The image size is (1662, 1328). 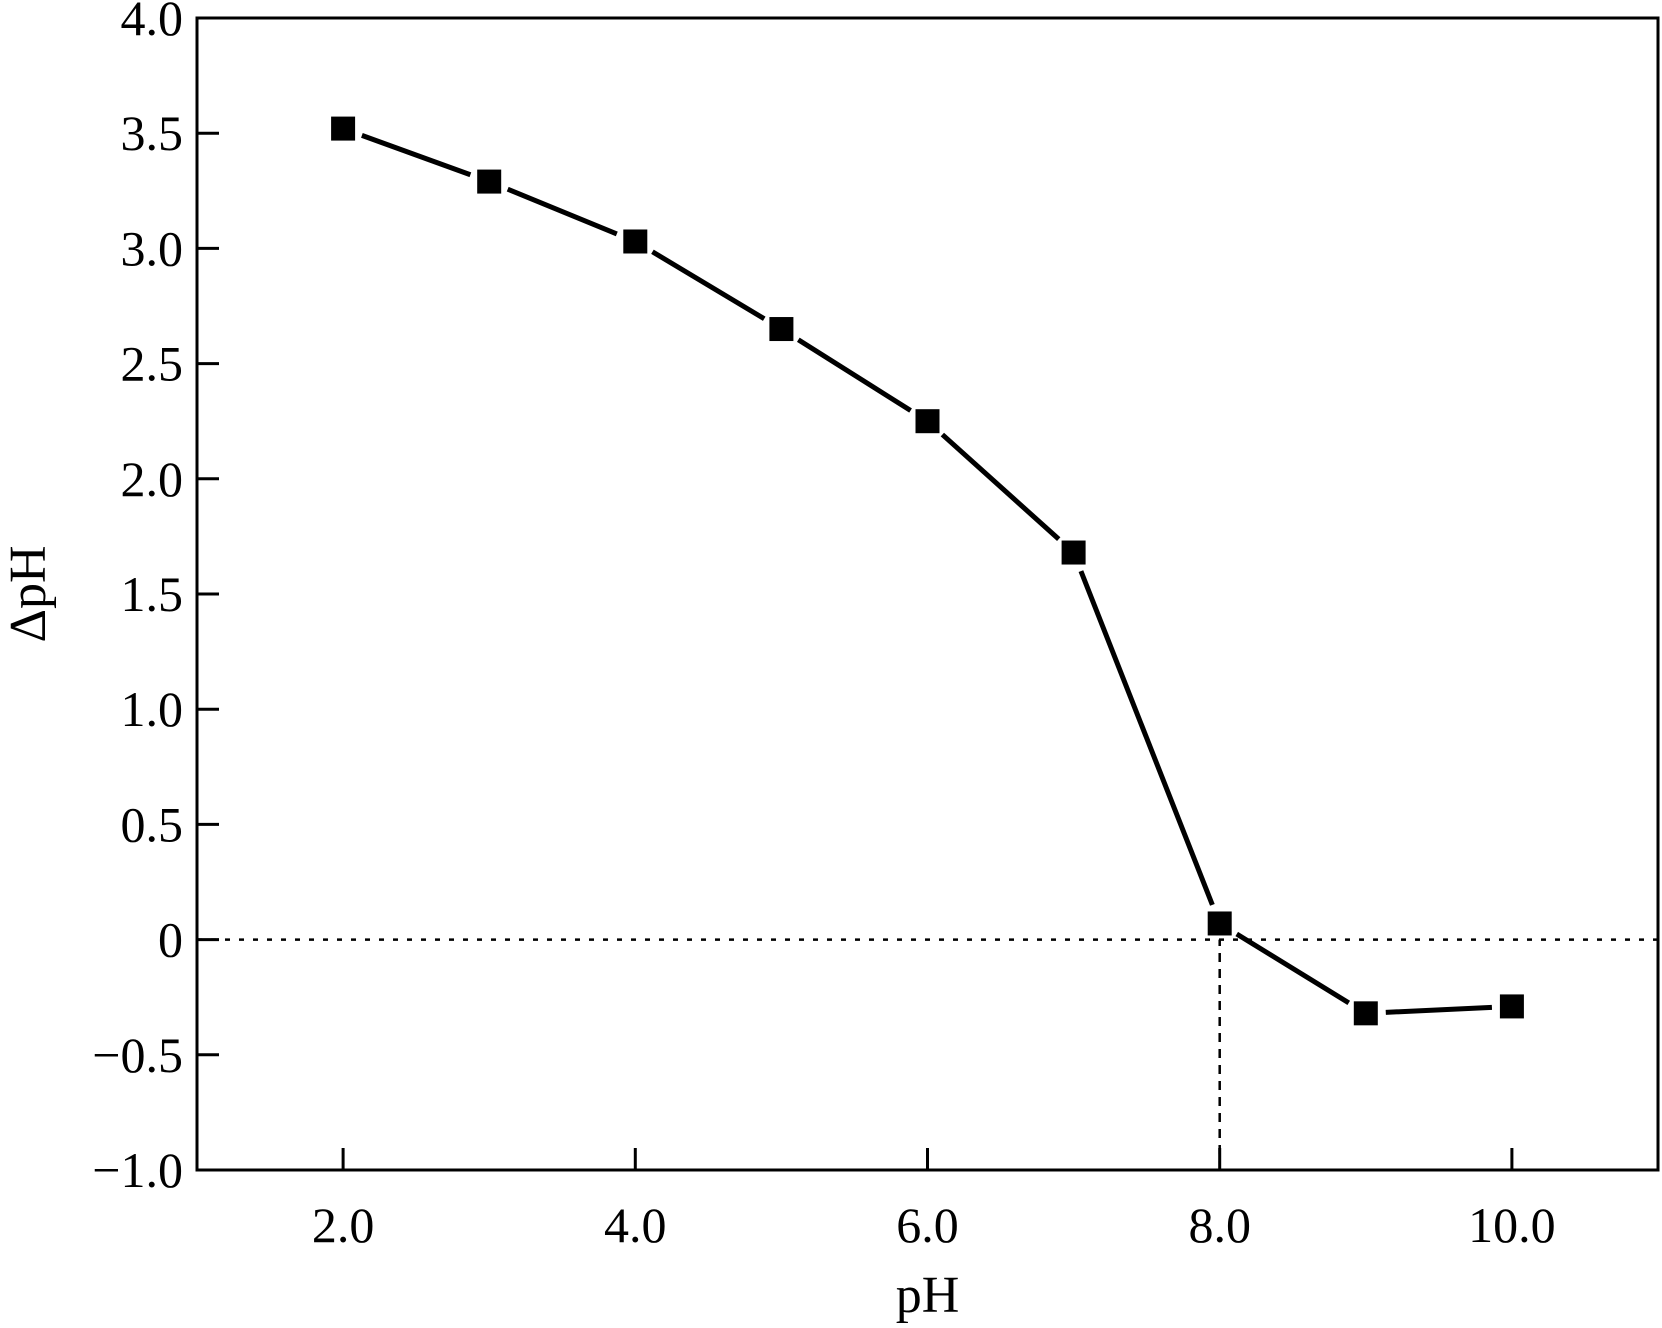 What do you see at coordinates (1512, 1225) in the screenshot?
I see `x-tick-label: 10.0` at bounding box center [1512, 1225].